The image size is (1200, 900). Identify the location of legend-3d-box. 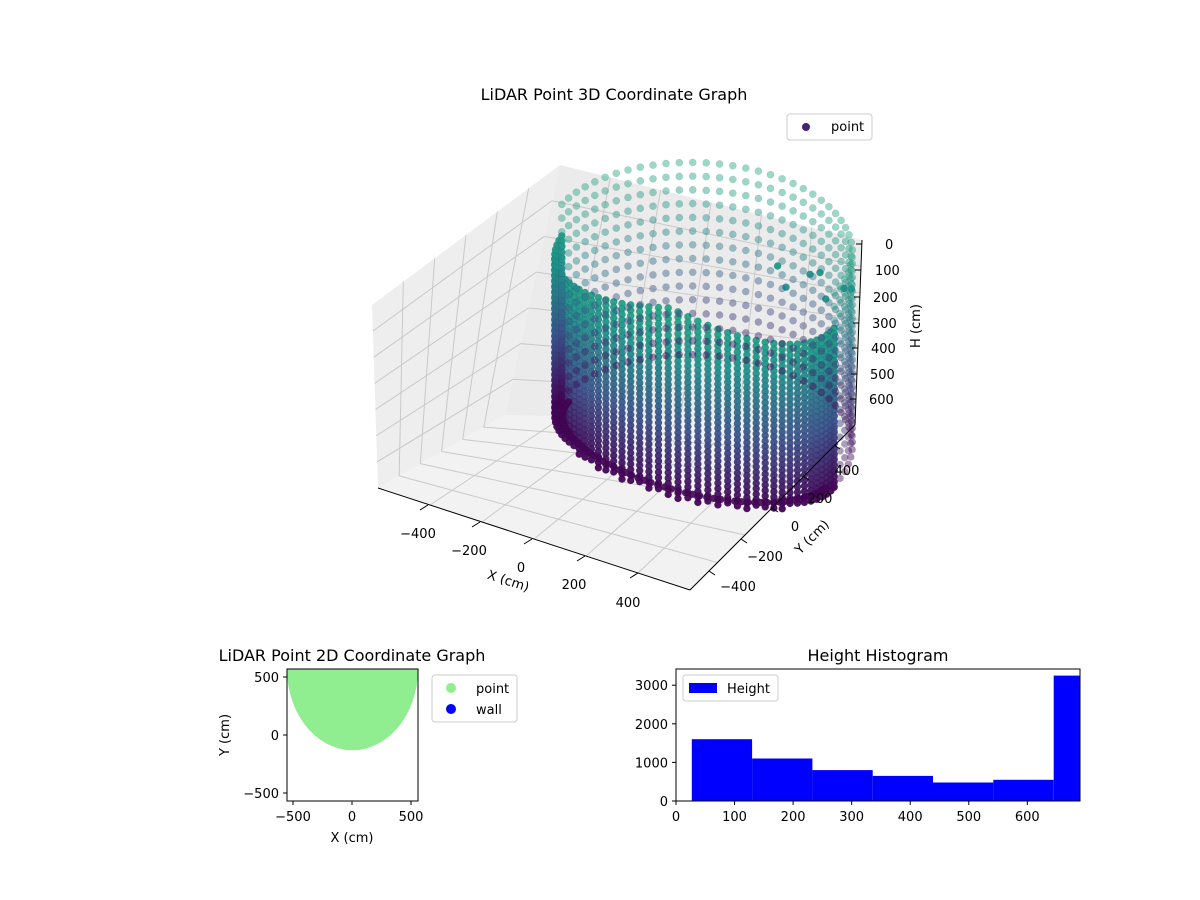
(829, 127).